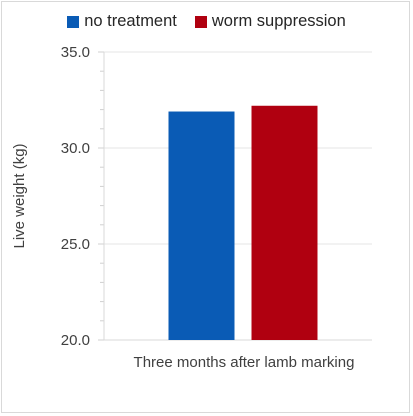  I want to click on legend-swatch-no-treatment, so click(73, 21).